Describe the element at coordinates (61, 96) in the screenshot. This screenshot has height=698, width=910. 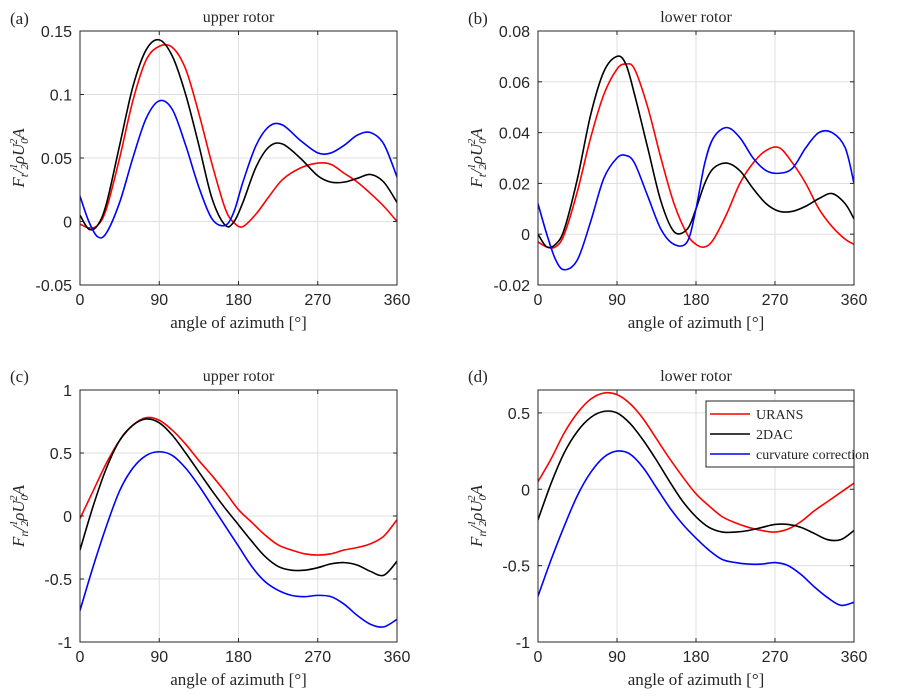
I see `y-tick-label: 0.1` at that location.